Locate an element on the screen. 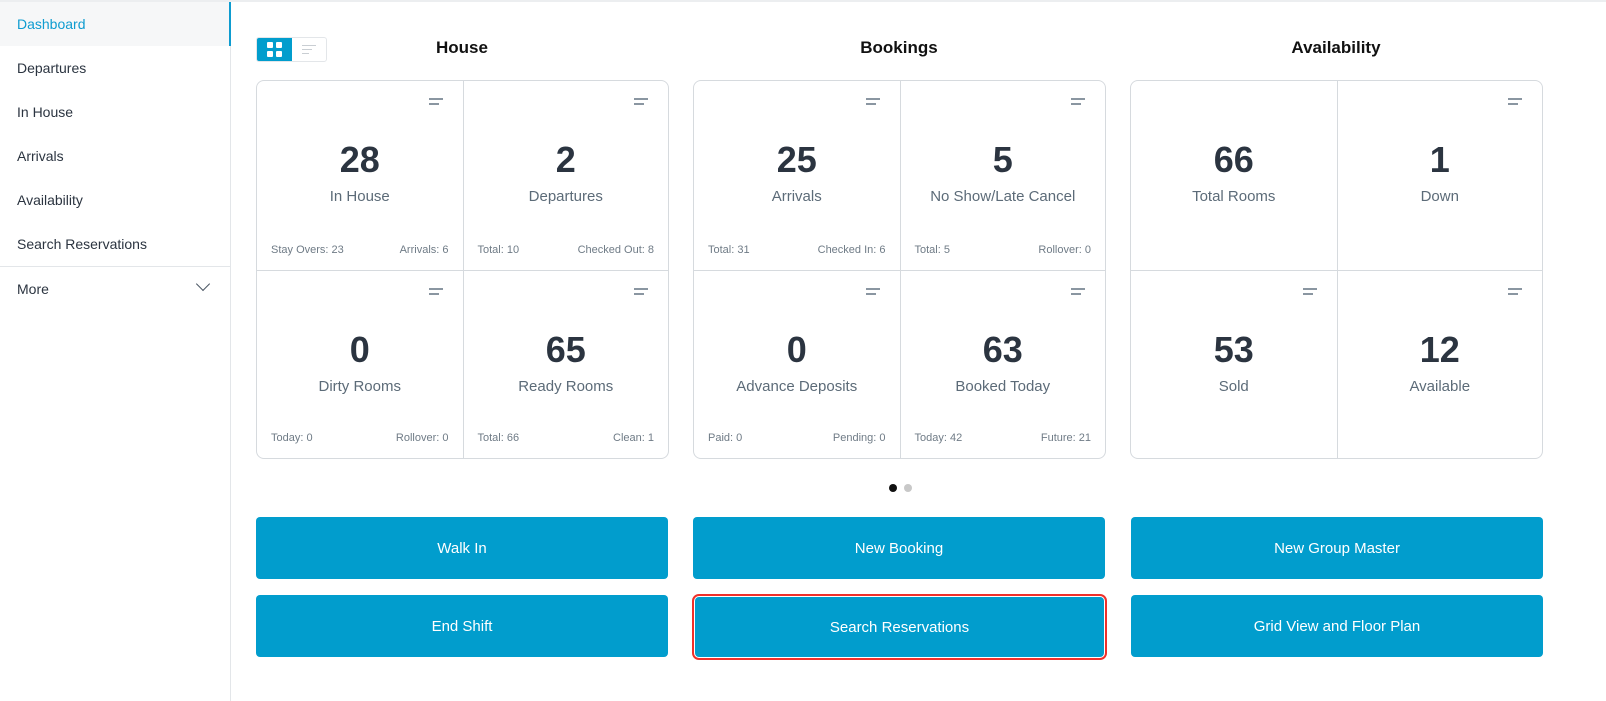 The image size is (1606, 701). tile-value: 66 is located at coordinates (1233, 159).